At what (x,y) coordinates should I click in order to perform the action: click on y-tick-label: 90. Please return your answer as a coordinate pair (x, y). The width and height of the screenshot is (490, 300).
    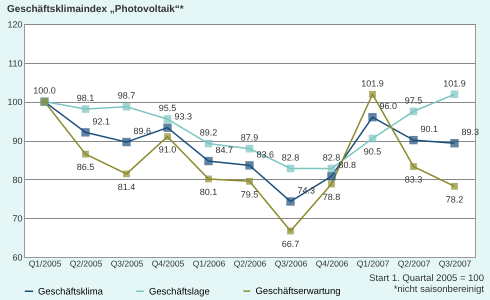
    Looking at the image, I should click on (17, 141).